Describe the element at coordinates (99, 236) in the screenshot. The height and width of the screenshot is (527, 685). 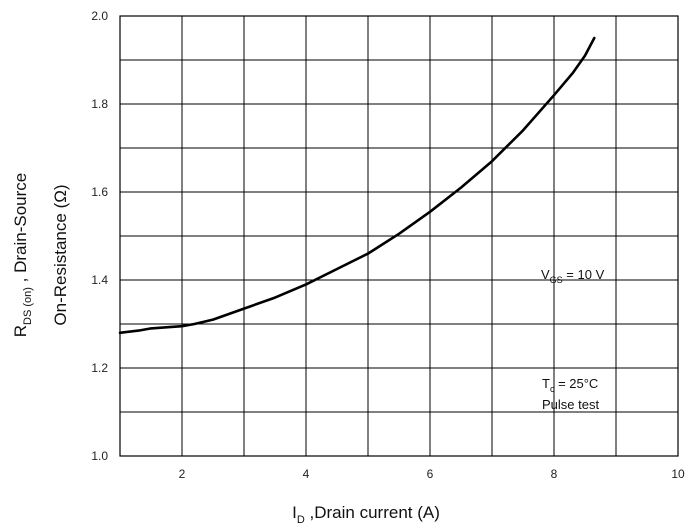
I see `y-tick-labels: 1.0 1.2 1.4 1.6 1.8 2.0` at that location.